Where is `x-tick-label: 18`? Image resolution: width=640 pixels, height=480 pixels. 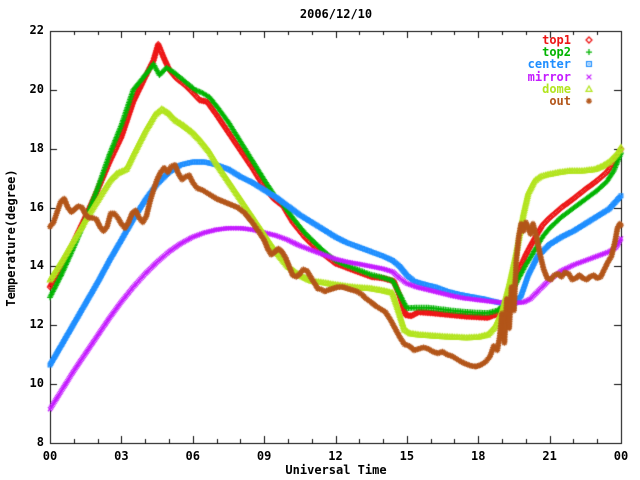
x-tick-label: 18 is located at coordinates (478, 456).